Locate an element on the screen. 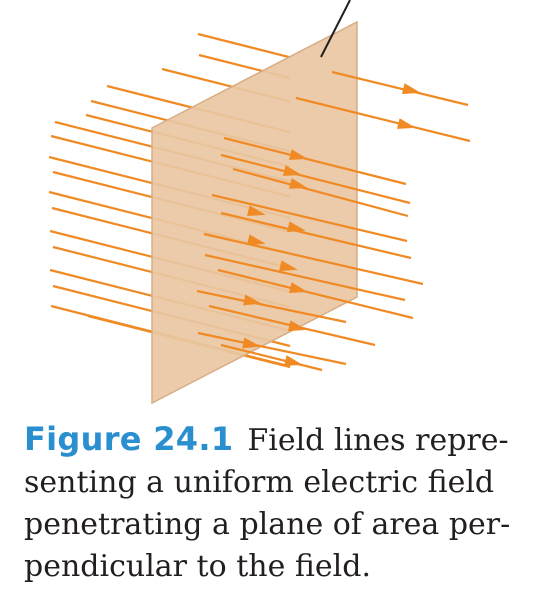  caption-text-line-4: pendicular to the field. is located at coordinates (197, 566).